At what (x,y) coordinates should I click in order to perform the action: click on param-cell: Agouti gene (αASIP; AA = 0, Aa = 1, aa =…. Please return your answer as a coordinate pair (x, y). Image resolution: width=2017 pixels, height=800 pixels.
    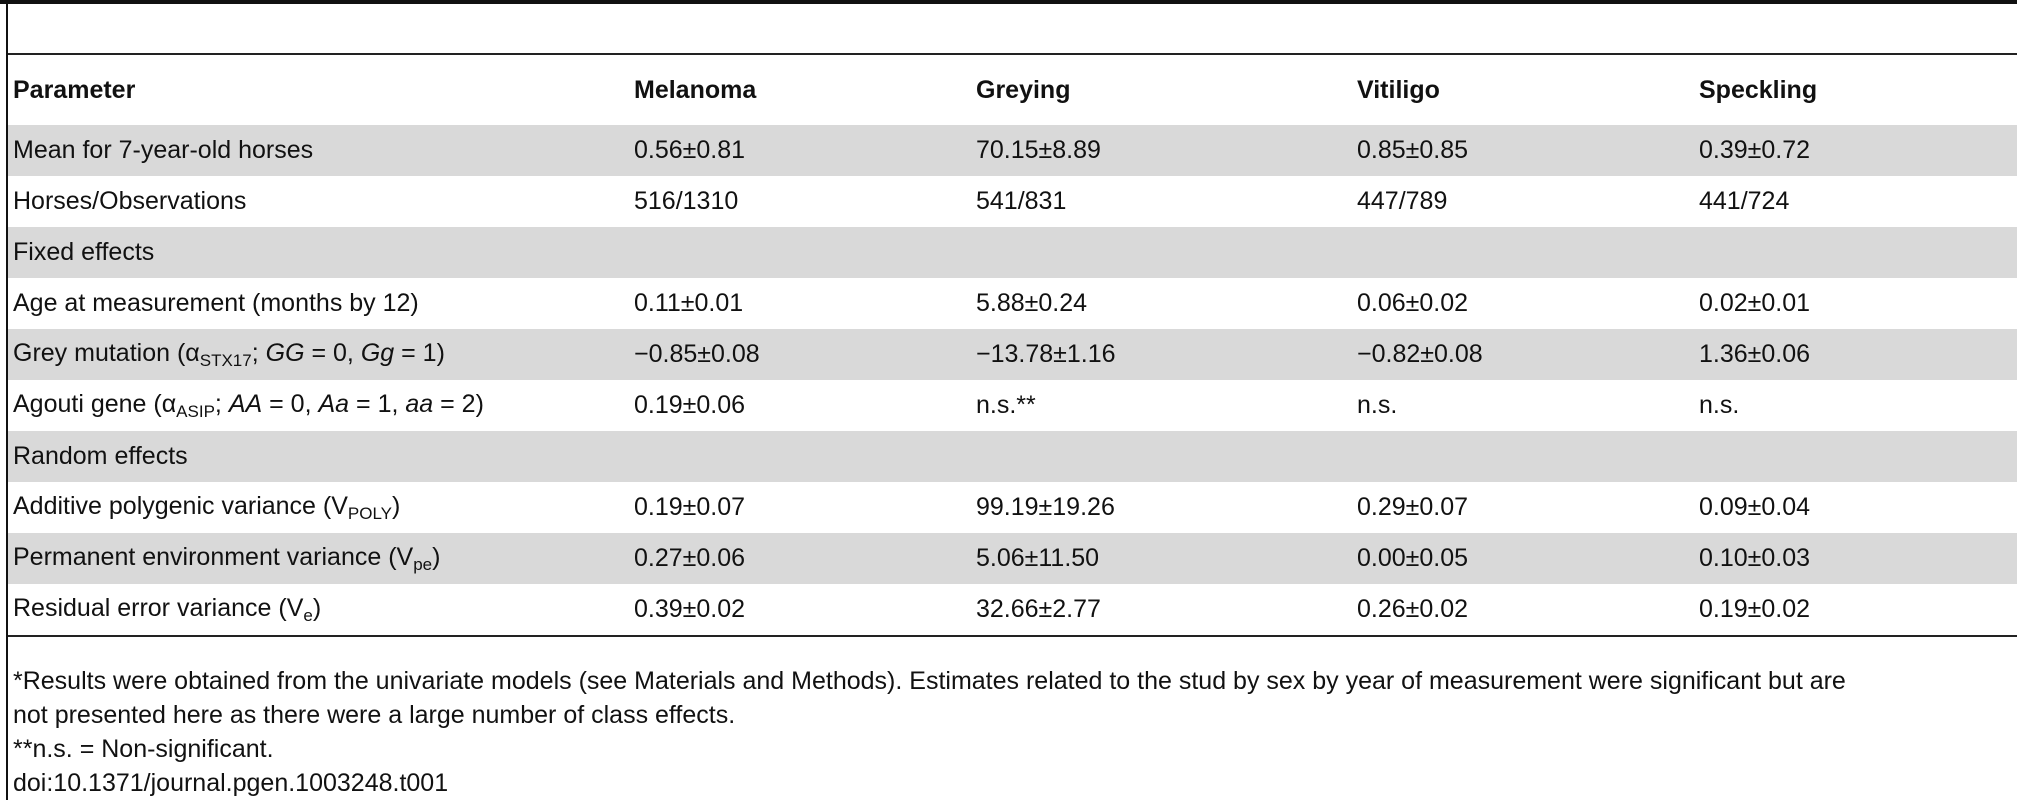
    Looking at the image, I should click on (248, 405).